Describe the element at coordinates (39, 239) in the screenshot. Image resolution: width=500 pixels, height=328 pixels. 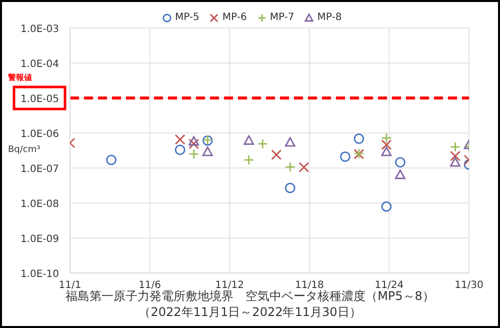
I see `y-tick-label: 1.0E-09` at that location.